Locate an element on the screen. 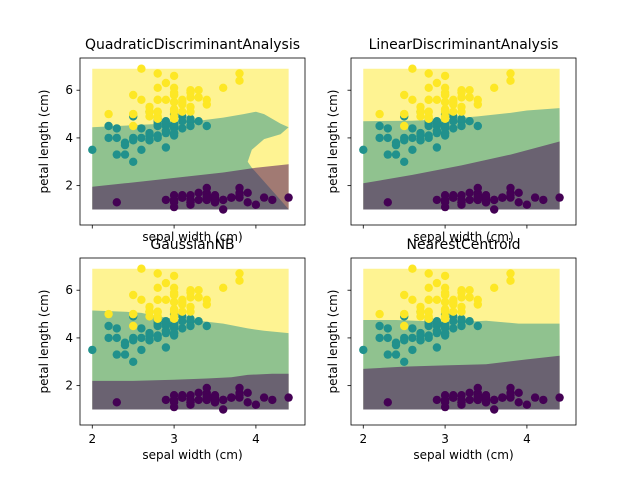 This screenshot has width=640, height=480. chart-2-xtick-label: 3 is located at coordinates (174, 439).